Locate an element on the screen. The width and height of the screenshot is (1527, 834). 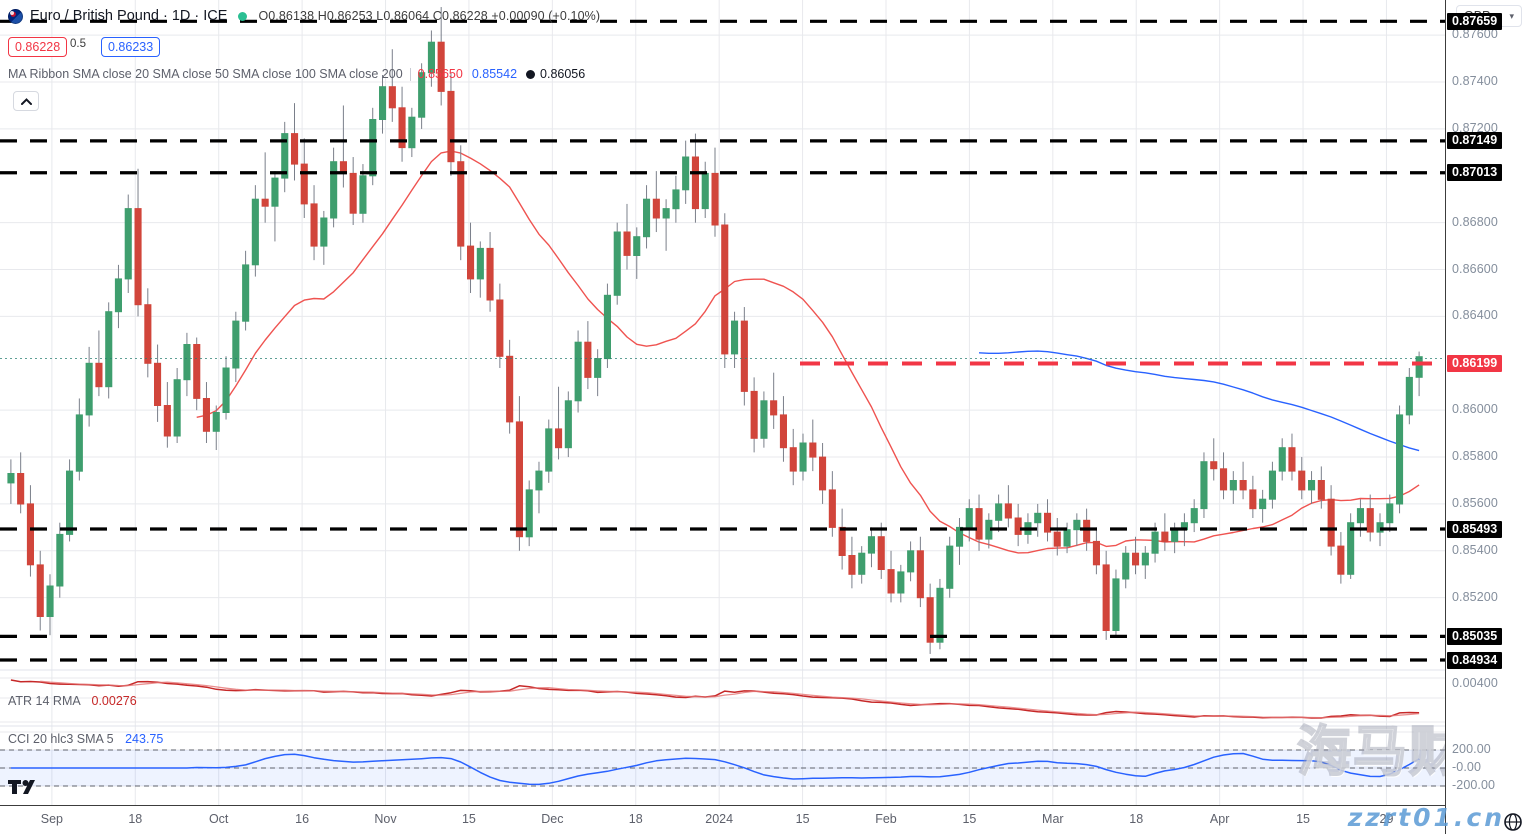
bid-price-value: 0.86228 is located at coordinates (38, 47).